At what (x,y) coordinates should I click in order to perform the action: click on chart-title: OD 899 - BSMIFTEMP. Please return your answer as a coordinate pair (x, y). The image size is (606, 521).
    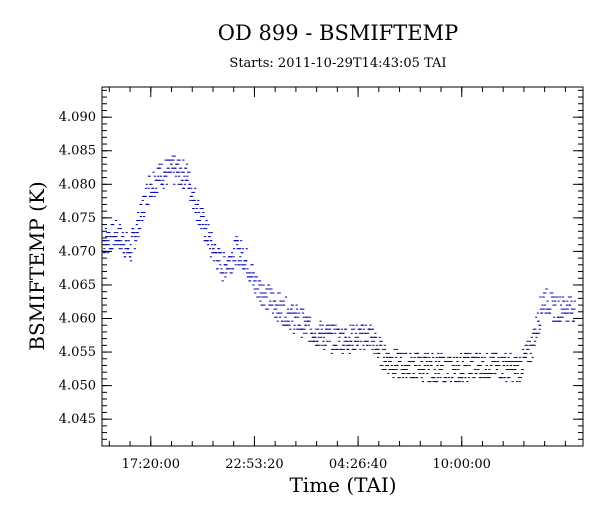
    Looking at the image, I should click on (338, 33).